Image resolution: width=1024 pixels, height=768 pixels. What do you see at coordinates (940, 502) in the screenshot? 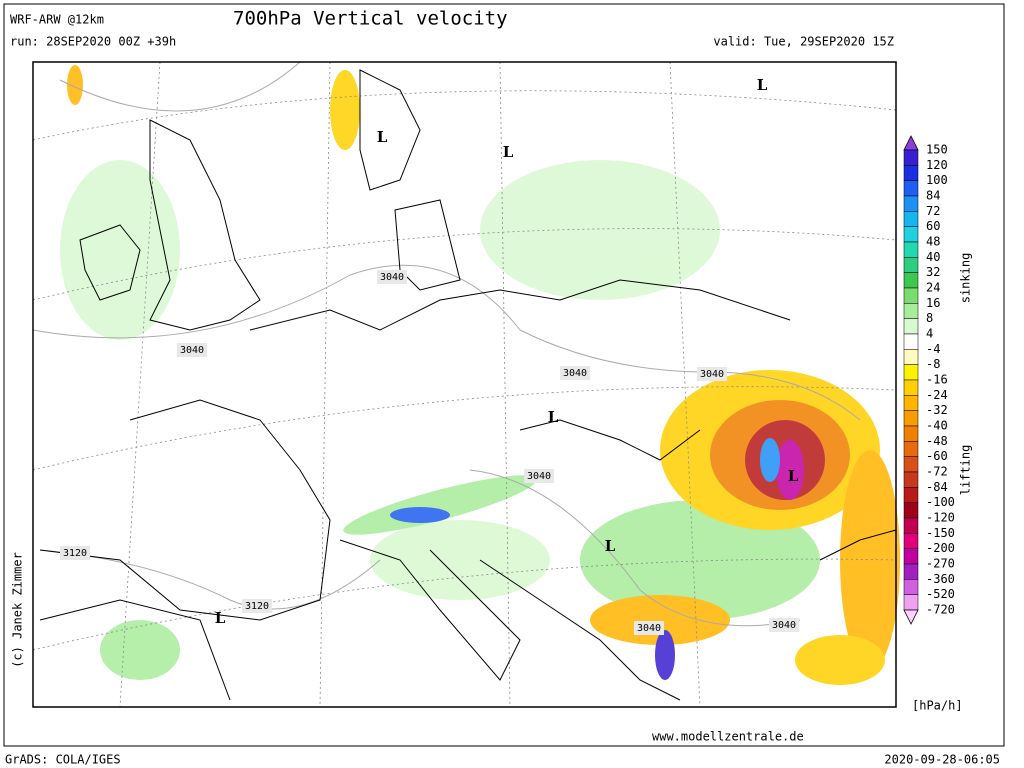
I see `colorbar-label: -100` at bounding box center [940, 502].